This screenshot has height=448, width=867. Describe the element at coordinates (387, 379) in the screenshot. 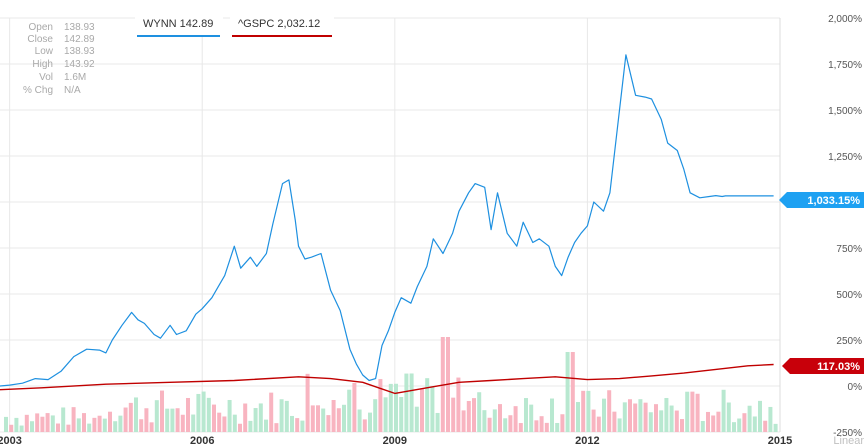

I see `series-line-gspc` at that location.